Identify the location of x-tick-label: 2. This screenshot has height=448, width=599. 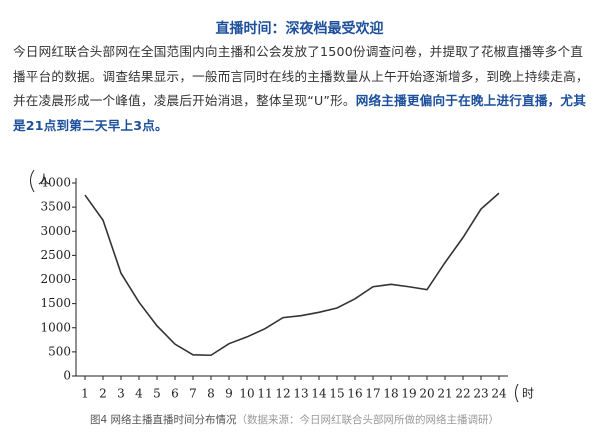
(103, 394).